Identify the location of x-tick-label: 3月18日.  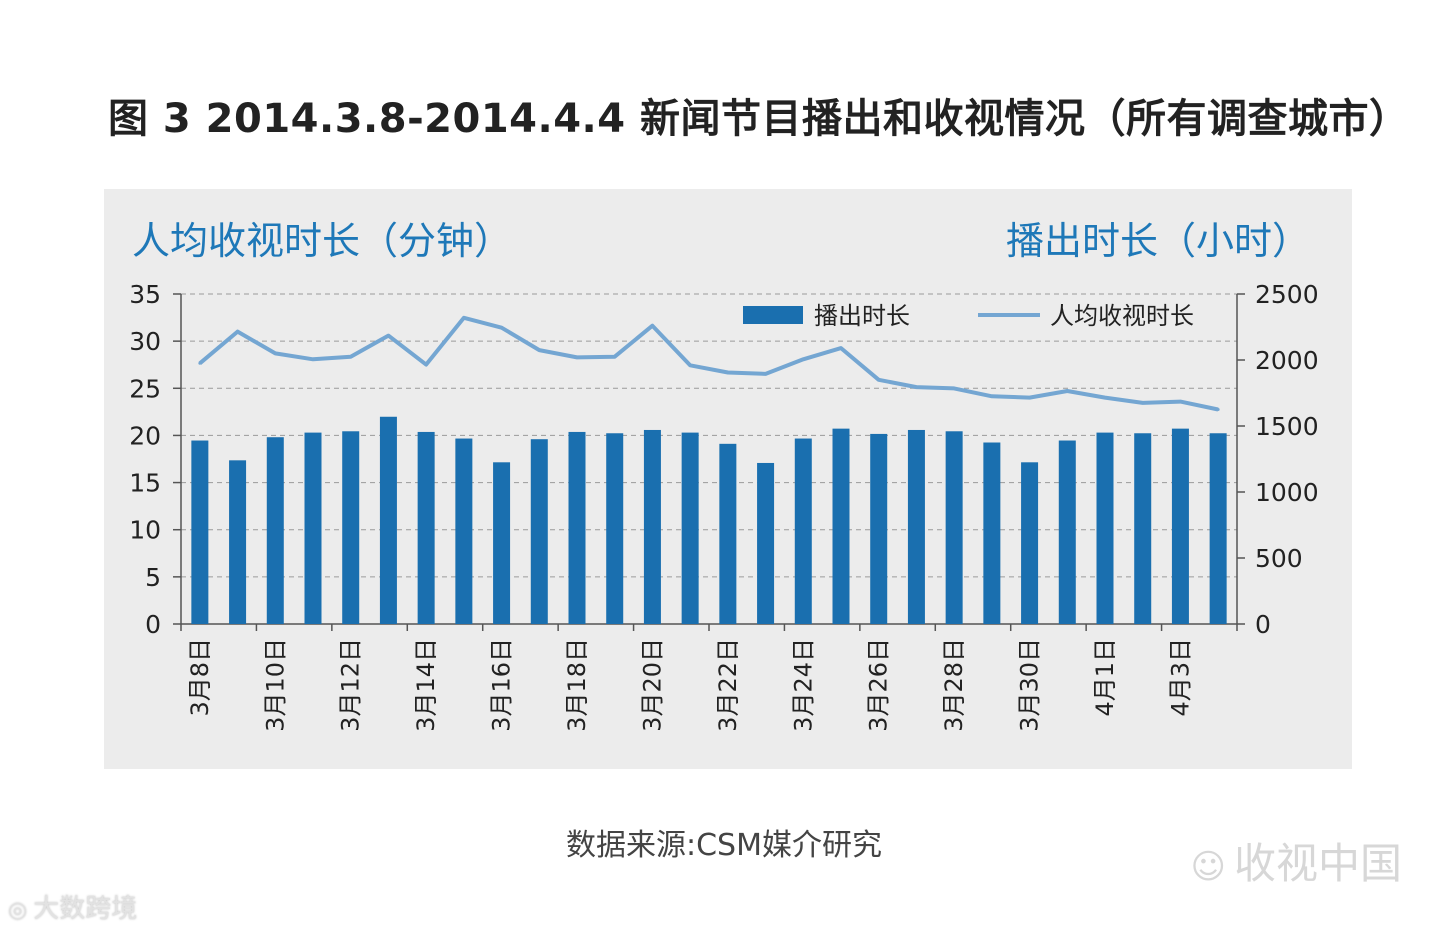
(577, 685).